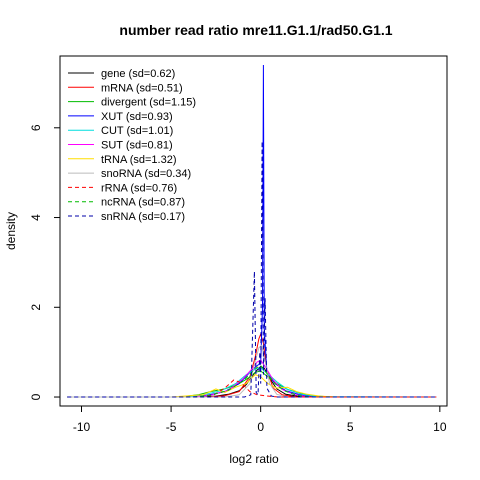 The width and height of the screenshot is (480, 480). Describe the element at coordinates (260, 427) in the screenshot. I see `x-tick-label: 0` at that location.